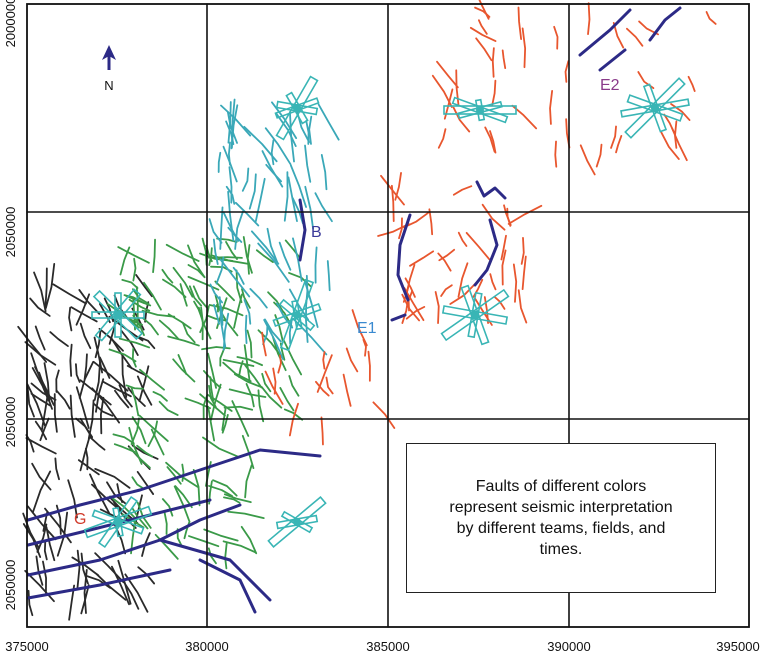  What do you see at coordinates (10, 23) in the screenshot?
I see `y-tick-label: 2000000` at bounding box center [10, 23].